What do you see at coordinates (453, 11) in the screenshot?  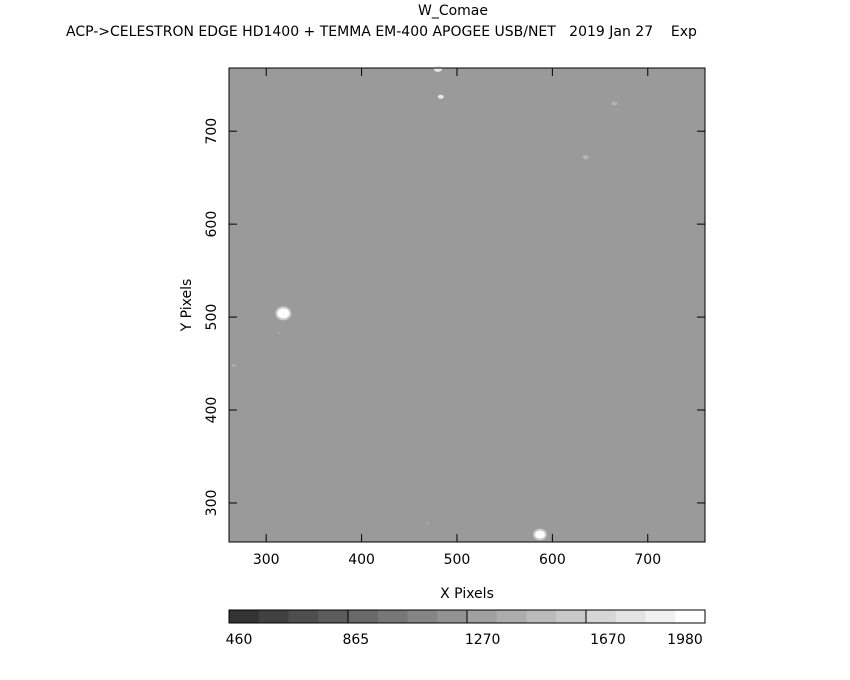 I see `chart-title: W_Comae` at bounding box center [453, 11].